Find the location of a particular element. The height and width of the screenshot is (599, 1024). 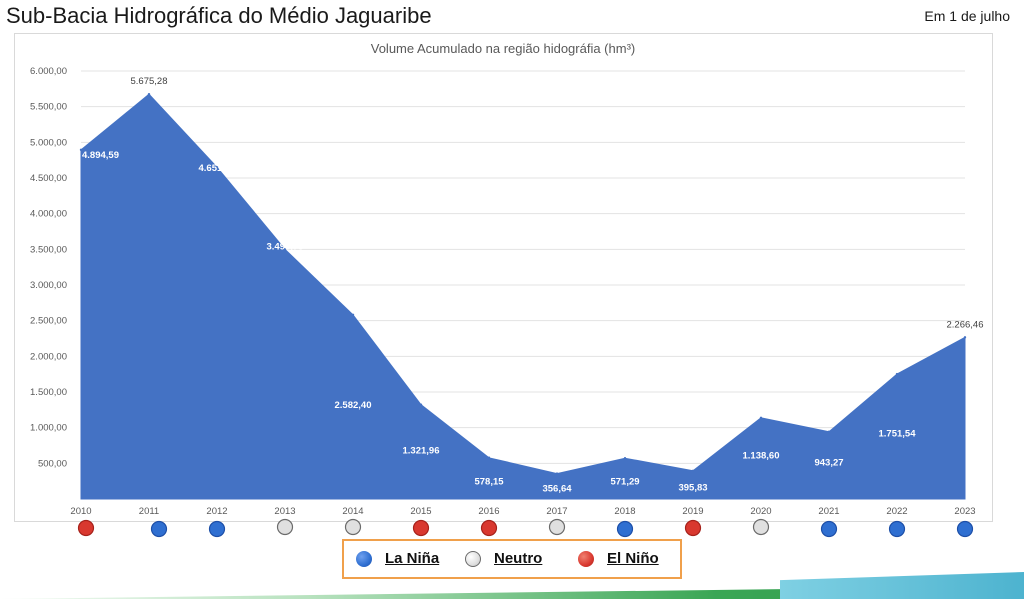

legend-item-neutro: Neutro is located at coordinates (503, 558).